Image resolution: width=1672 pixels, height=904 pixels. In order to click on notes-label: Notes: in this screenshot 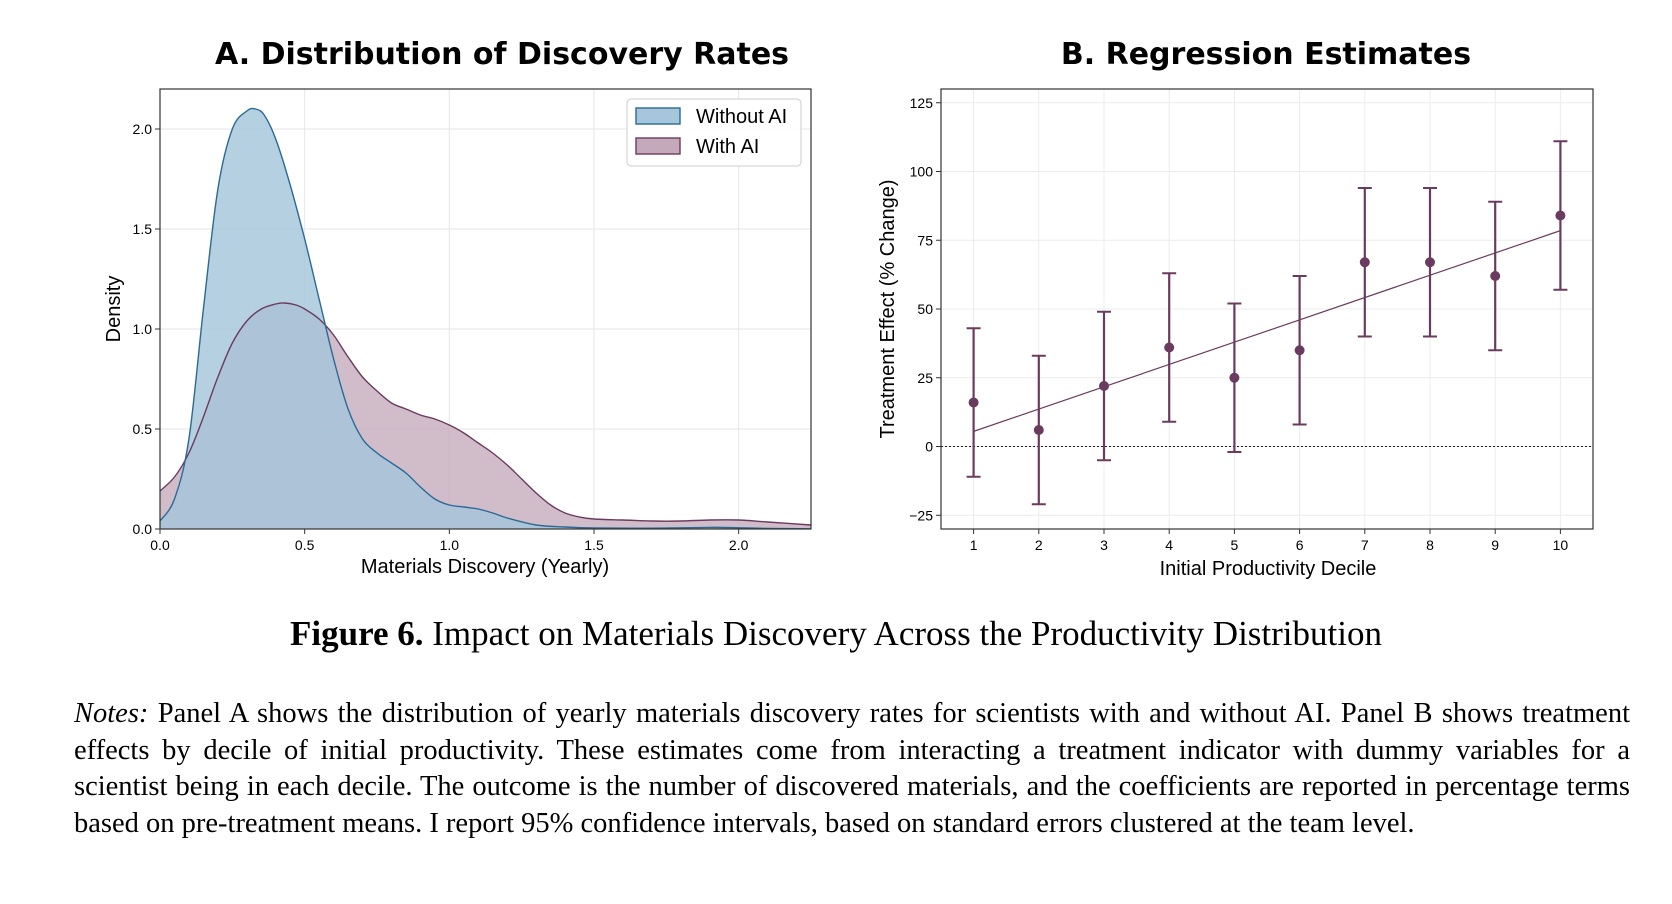, I will do `click(111, 713)`.